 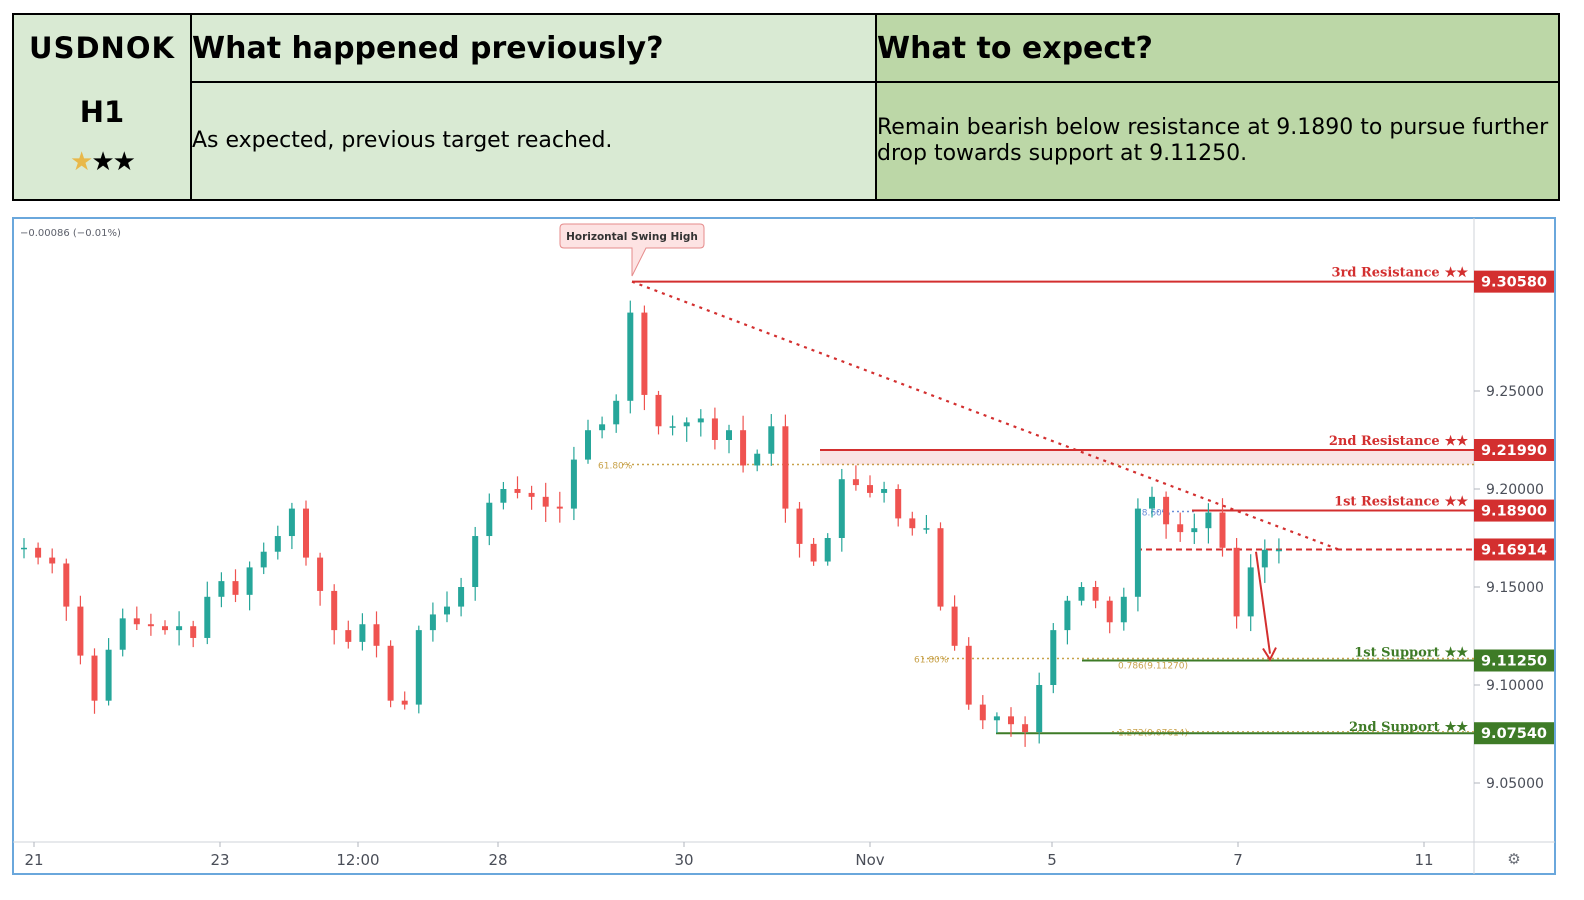 I want to click on x-tick-label: Nov, so click(x=869, y=860).